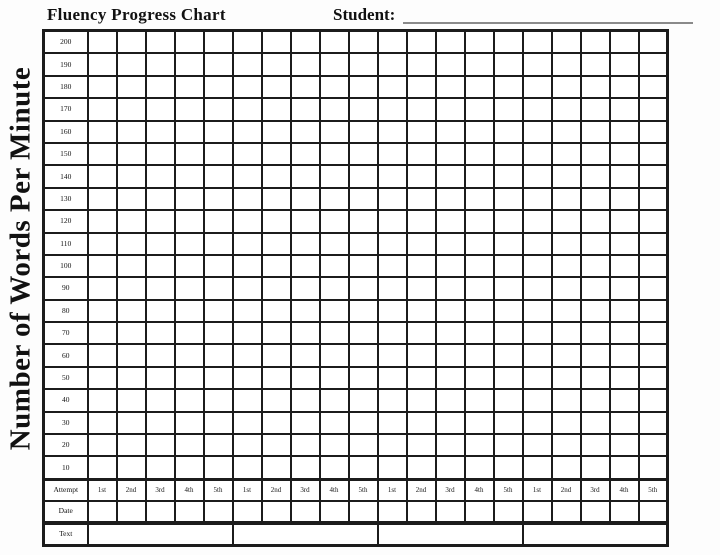 This screenshot has height=555, width=720. I want to click on grid-row: 140, so click(355, 176).